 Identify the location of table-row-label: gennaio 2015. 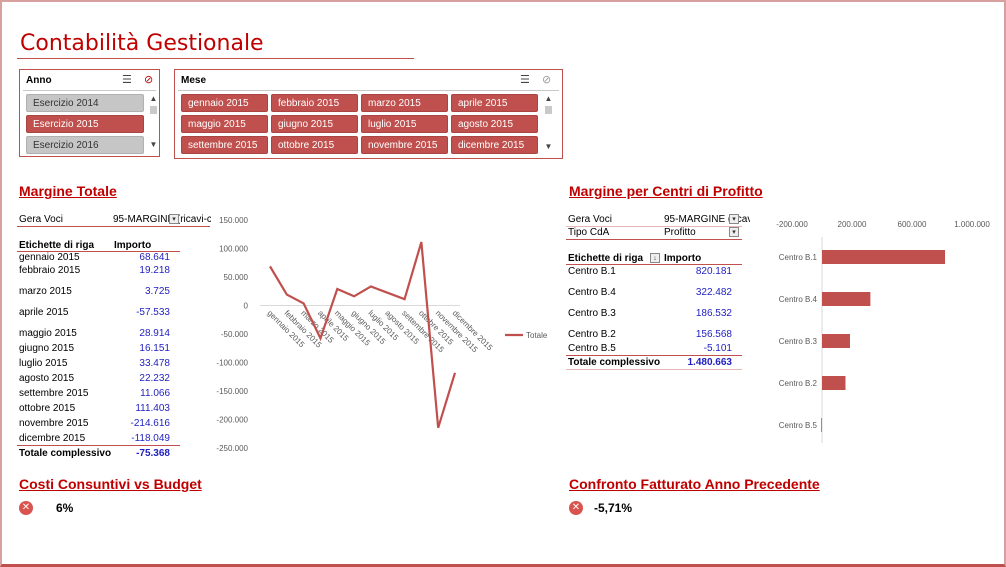
(49, 257).